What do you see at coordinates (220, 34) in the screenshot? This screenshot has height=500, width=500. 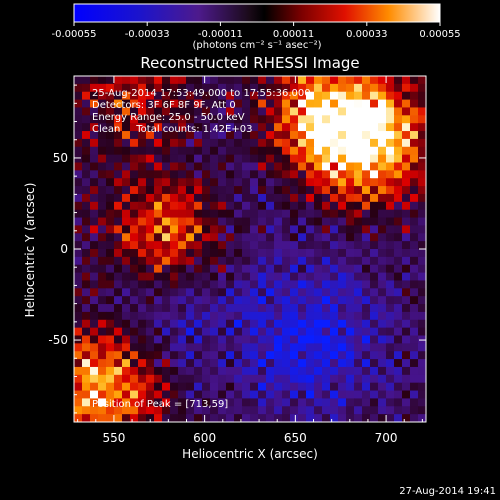 I see `colorbar-tick-label: -0.00011` at bounding box center [220, 34].